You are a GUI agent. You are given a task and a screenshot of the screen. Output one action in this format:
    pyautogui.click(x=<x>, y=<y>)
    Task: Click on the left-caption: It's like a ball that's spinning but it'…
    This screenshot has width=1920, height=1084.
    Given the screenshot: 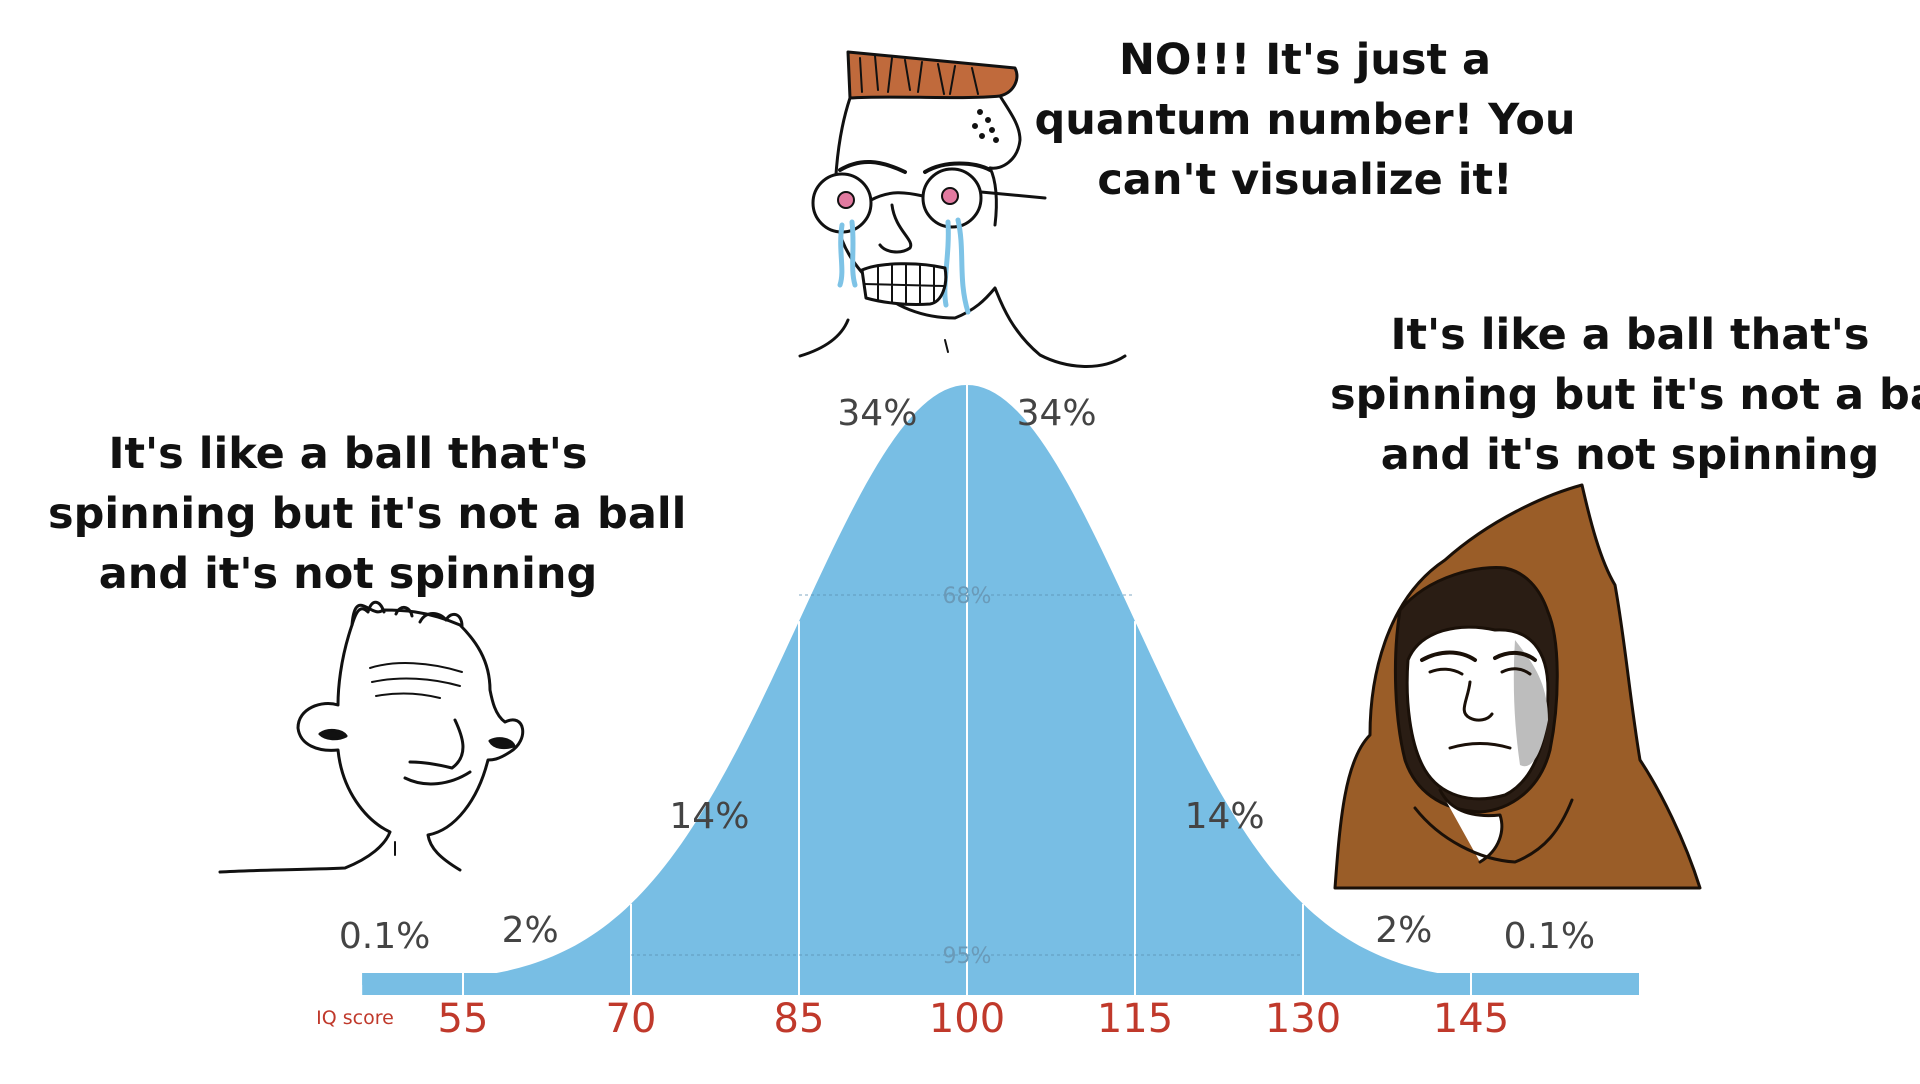 What is the action you would take?
    pyautogui.click(x=367, y=514)
    